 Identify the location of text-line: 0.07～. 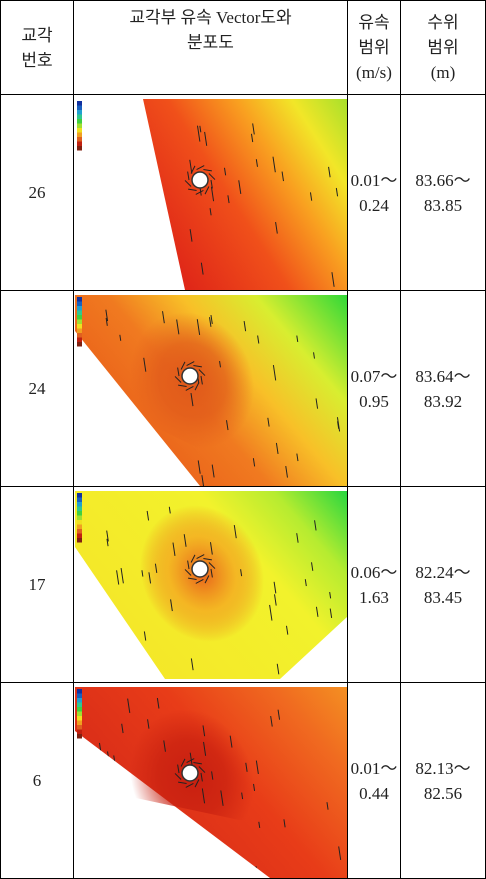
(374, 376).